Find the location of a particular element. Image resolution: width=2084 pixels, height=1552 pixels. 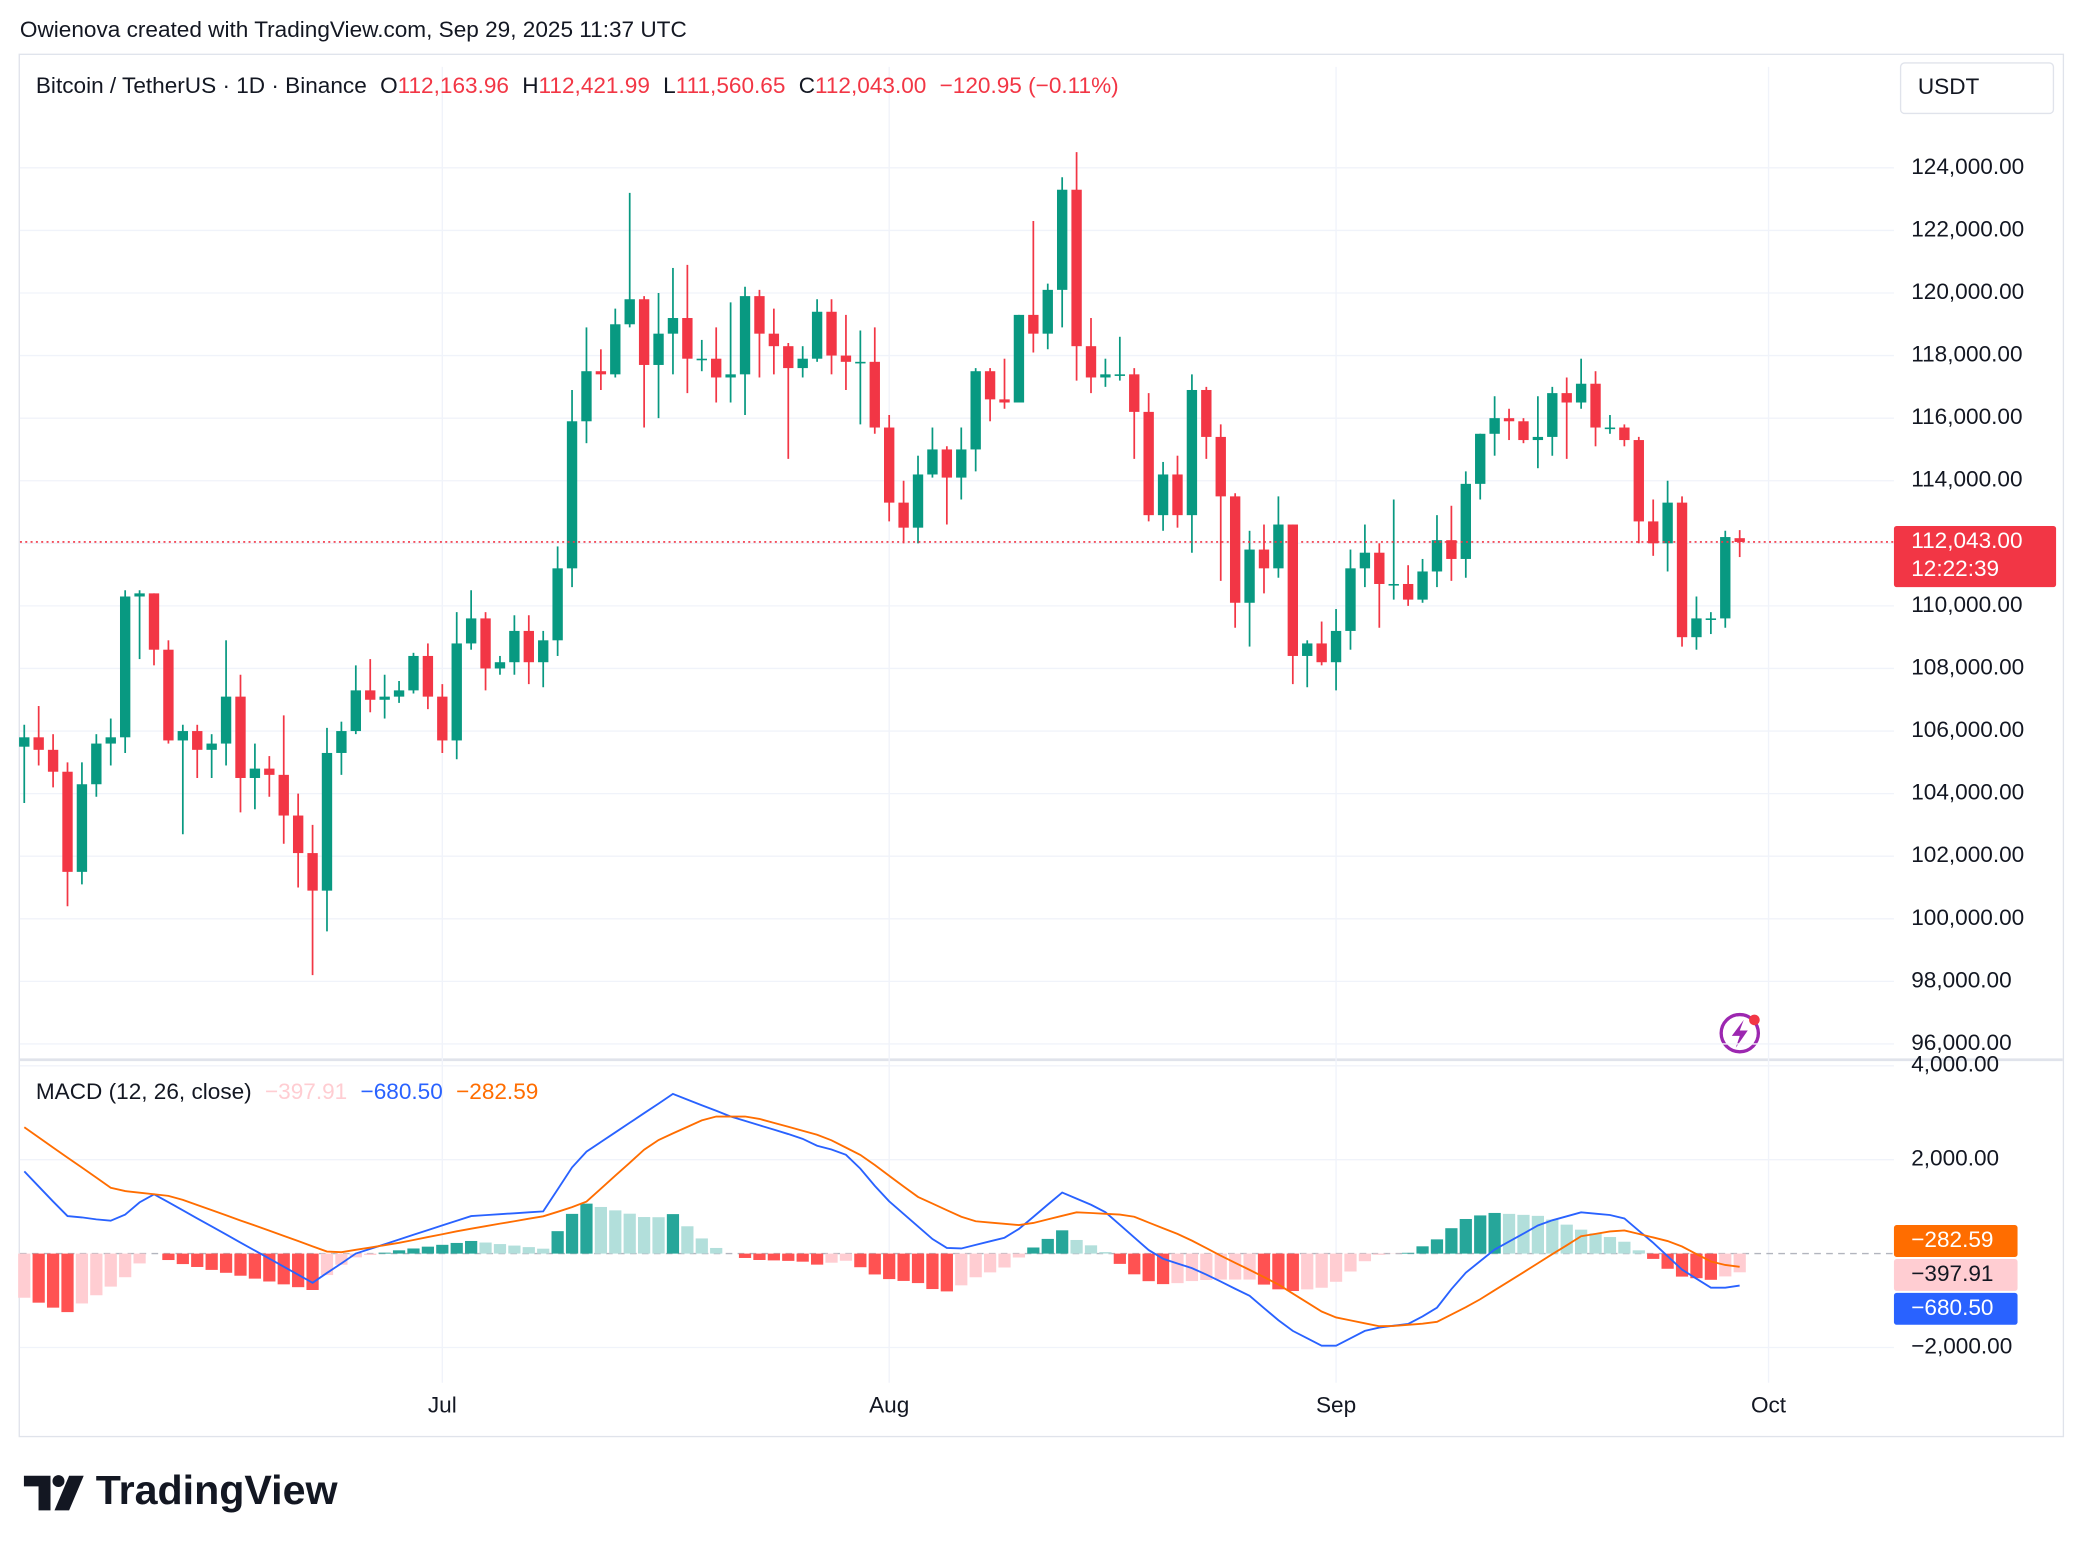

currency-box is located at coordinates (1977, 88).